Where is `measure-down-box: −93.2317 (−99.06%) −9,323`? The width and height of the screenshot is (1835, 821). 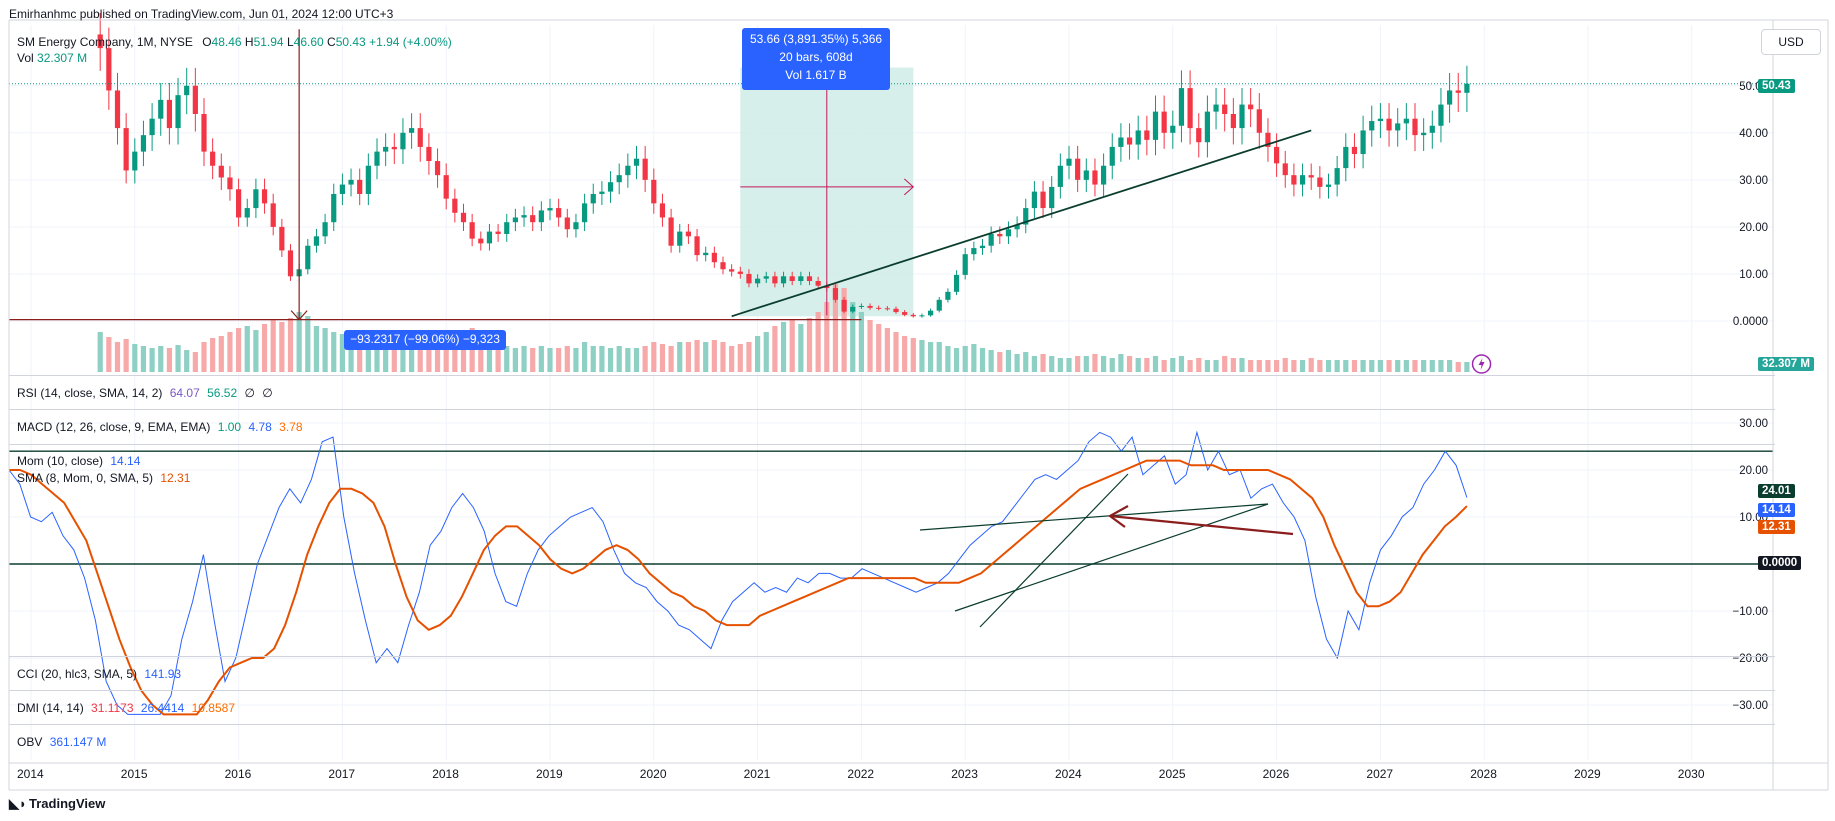 measure-down-box: −93.2317 (−99.06%) −9,323 is located at coordinates (425, 340).